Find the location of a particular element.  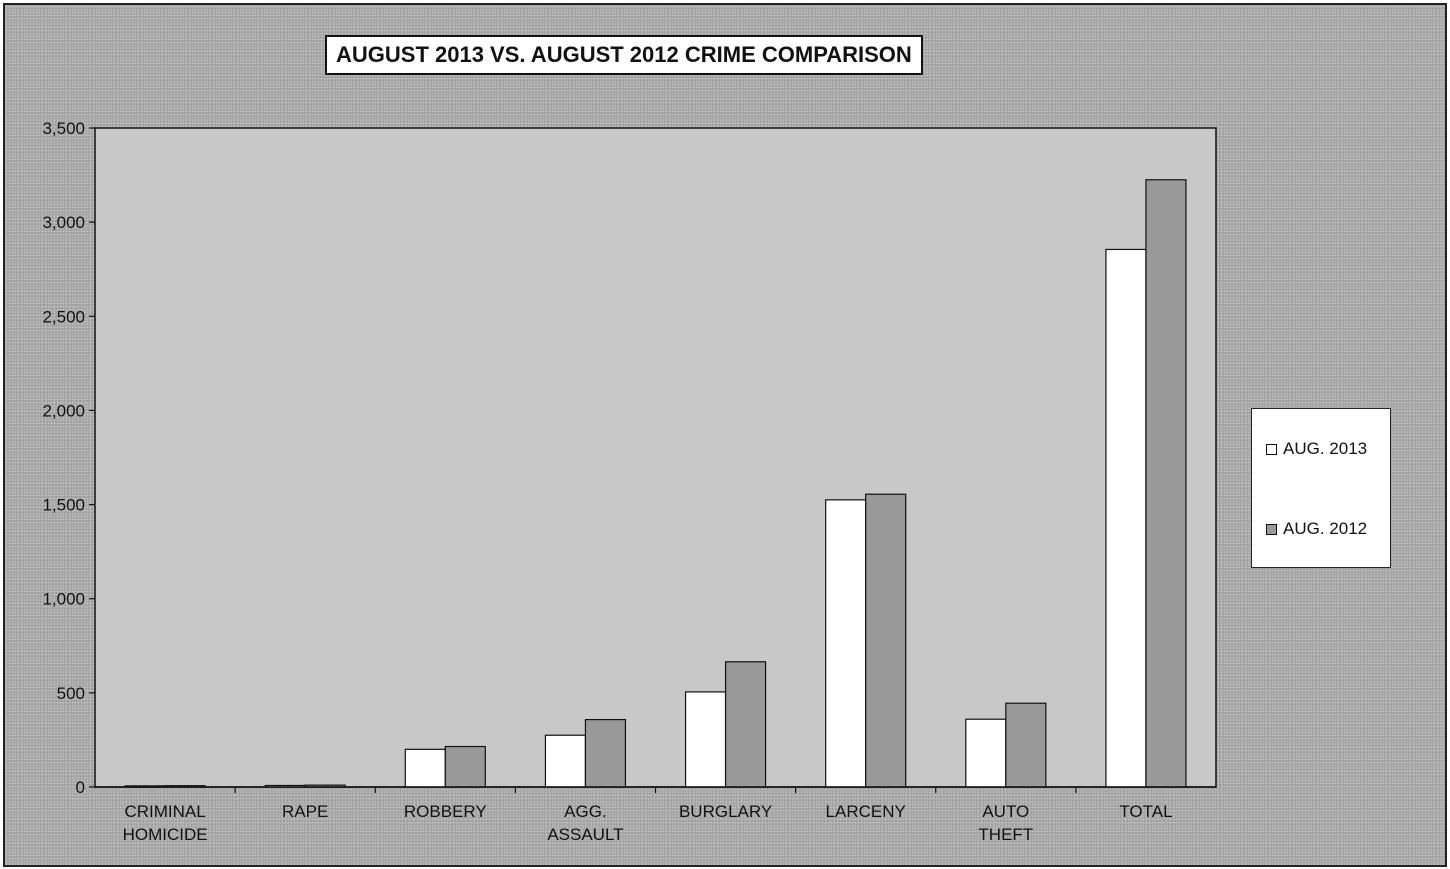

y-tick-label: 2,500 is located at coordinates (63, 316).